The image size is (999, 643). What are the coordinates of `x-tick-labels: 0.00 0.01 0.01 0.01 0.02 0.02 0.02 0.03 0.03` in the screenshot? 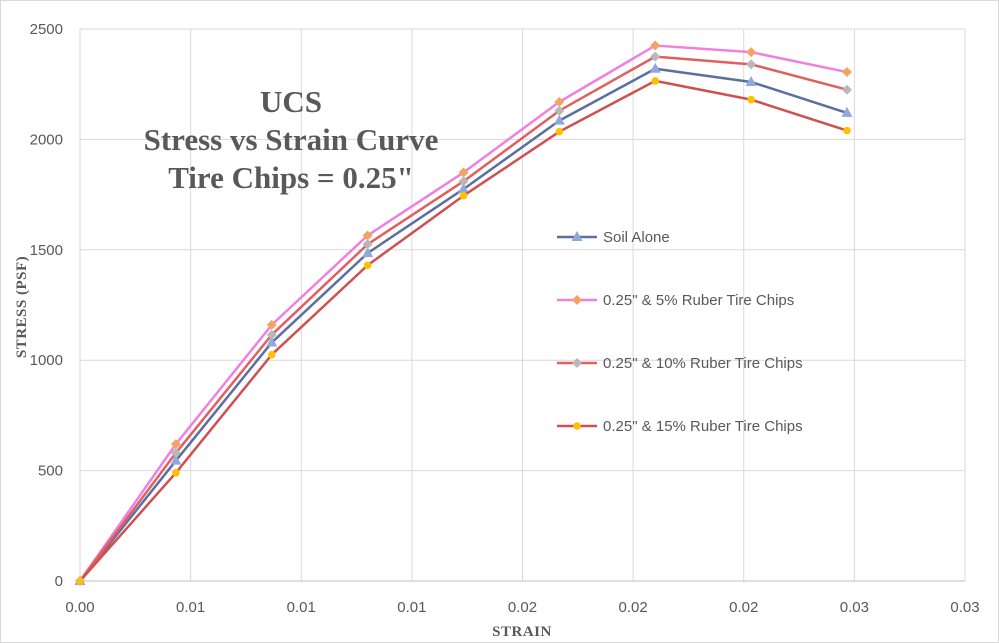 It's located at (522, 607).